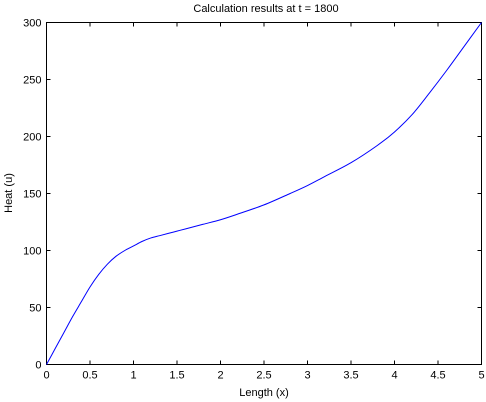  What do you see at coordinates (35, 309) in the screenshot?
I see `y-tick-label: 50` at bounding box center [35, 309].